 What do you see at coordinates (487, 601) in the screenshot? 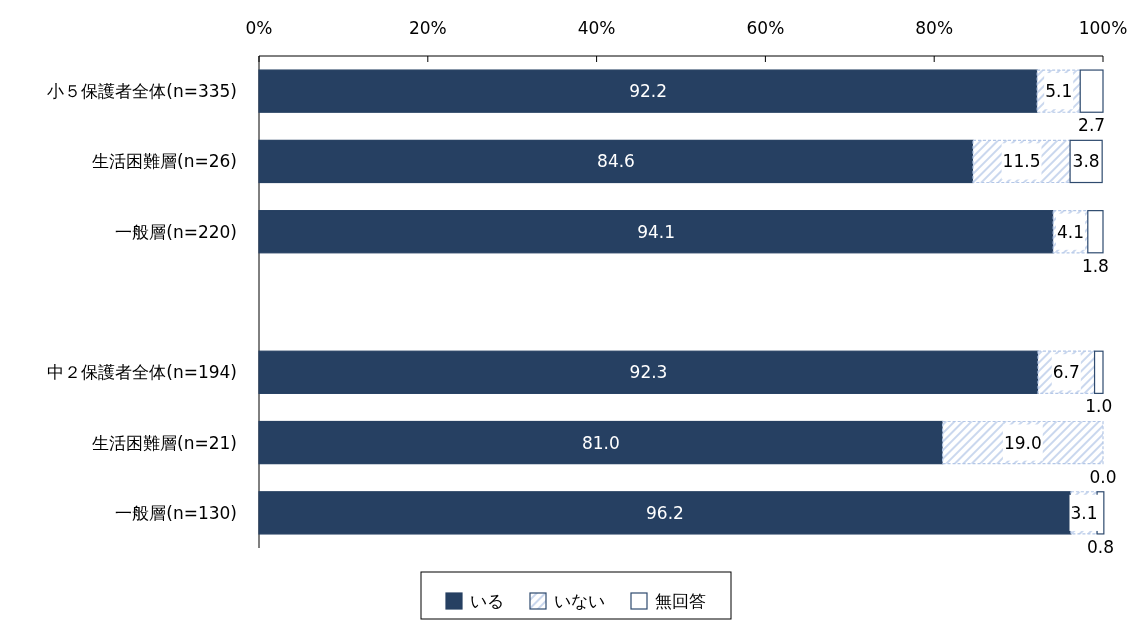
I see `legend-label: いる` at bounding box center [487, 601].